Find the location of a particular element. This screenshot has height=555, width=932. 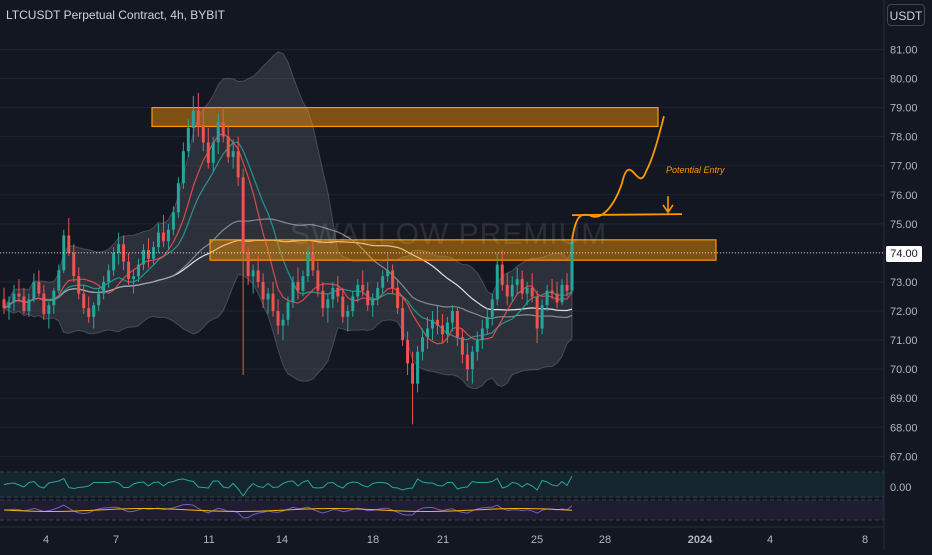

x-tick-label: 8 is located at coordinates (865, 540).